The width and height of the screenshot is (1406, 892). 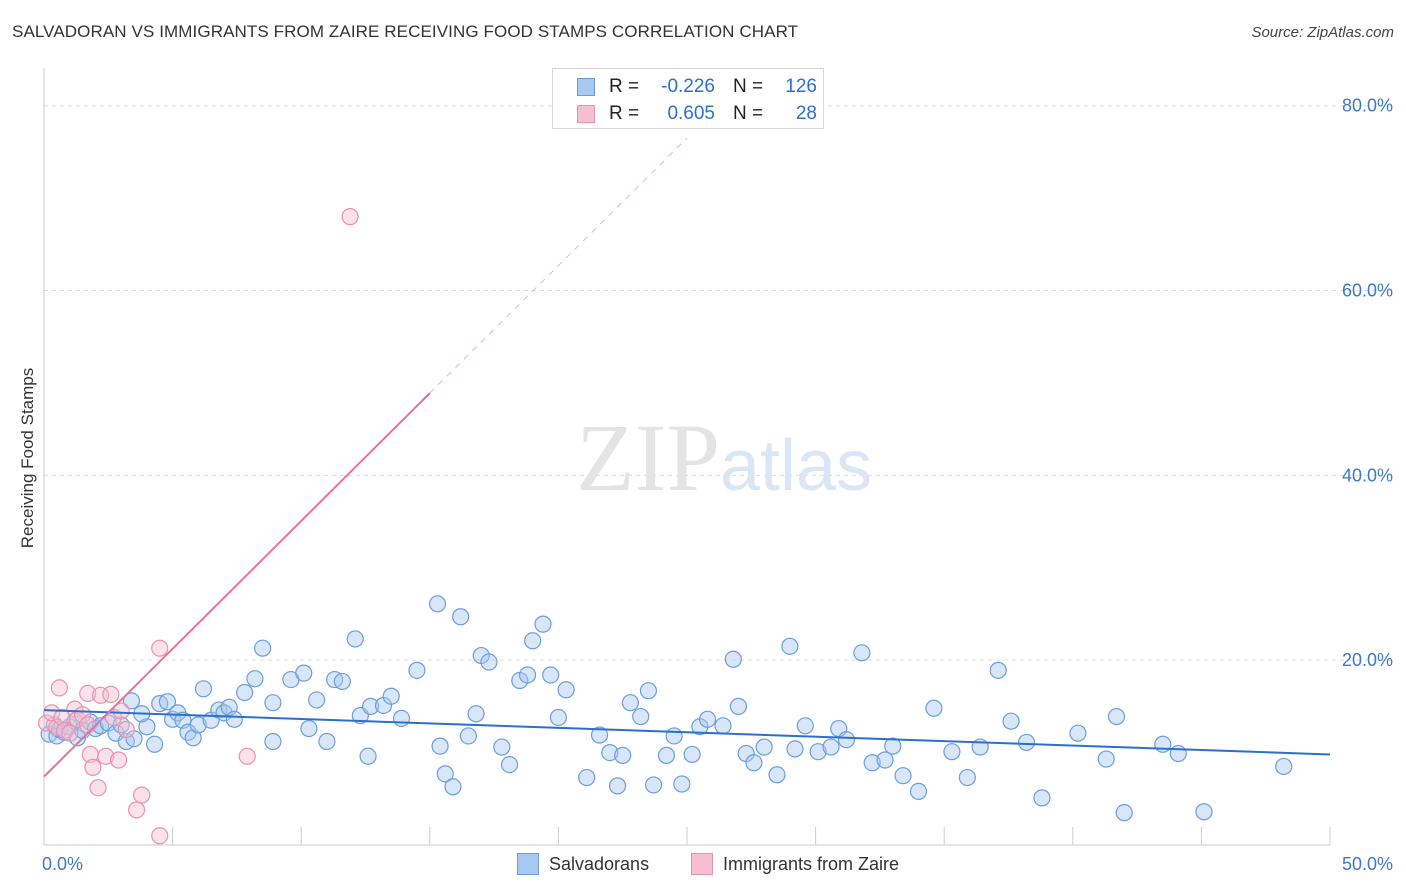 I want to click on legend-swatch-blue, so click(x=586, y=87).